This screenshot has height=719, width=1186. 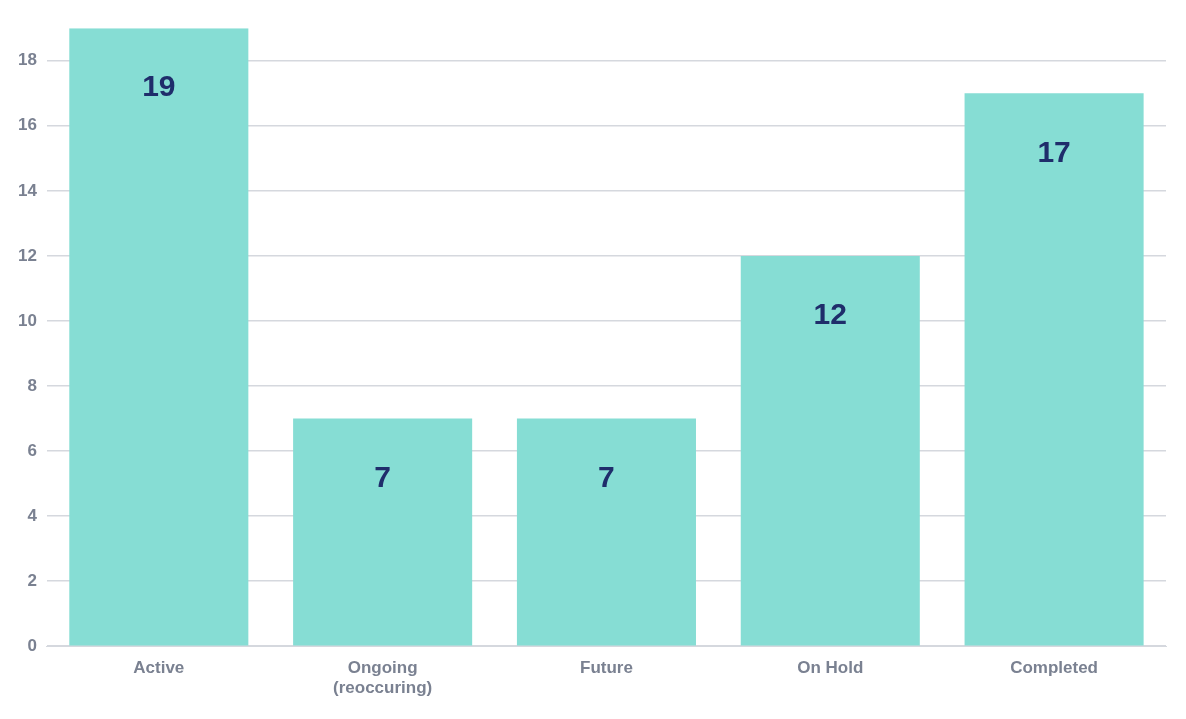 What do you see at coordinates (27, 255) in the screenshot?
I see `y-tick-label: 12` at bounding box center [27, 255].